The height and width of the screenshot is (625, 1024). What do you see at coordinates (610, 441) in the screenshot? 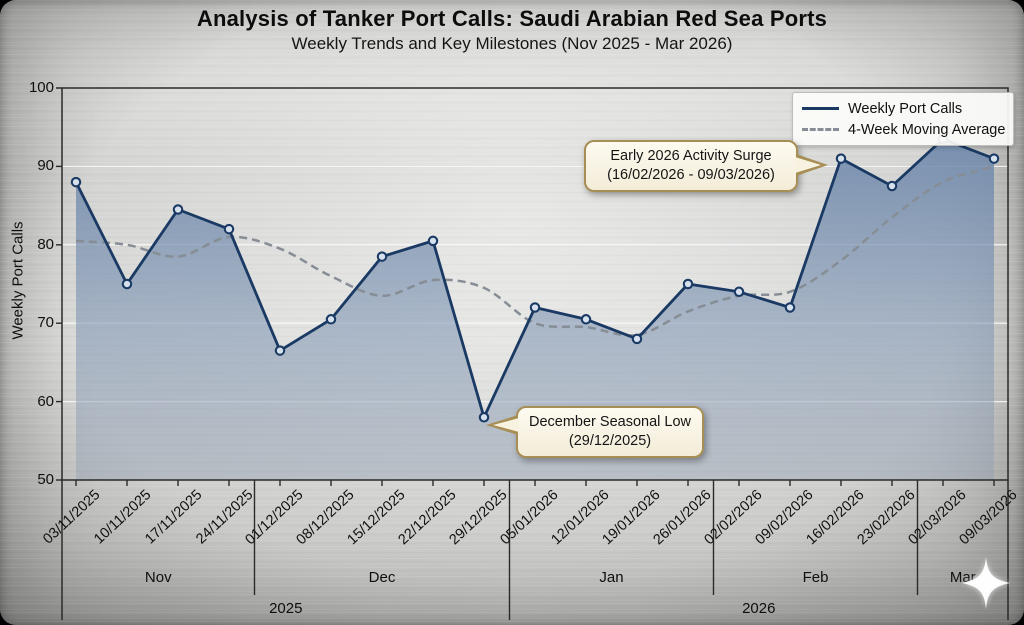
I see `annotation-text-line2: (29/12/2025)` at bounding box center [610, 441].